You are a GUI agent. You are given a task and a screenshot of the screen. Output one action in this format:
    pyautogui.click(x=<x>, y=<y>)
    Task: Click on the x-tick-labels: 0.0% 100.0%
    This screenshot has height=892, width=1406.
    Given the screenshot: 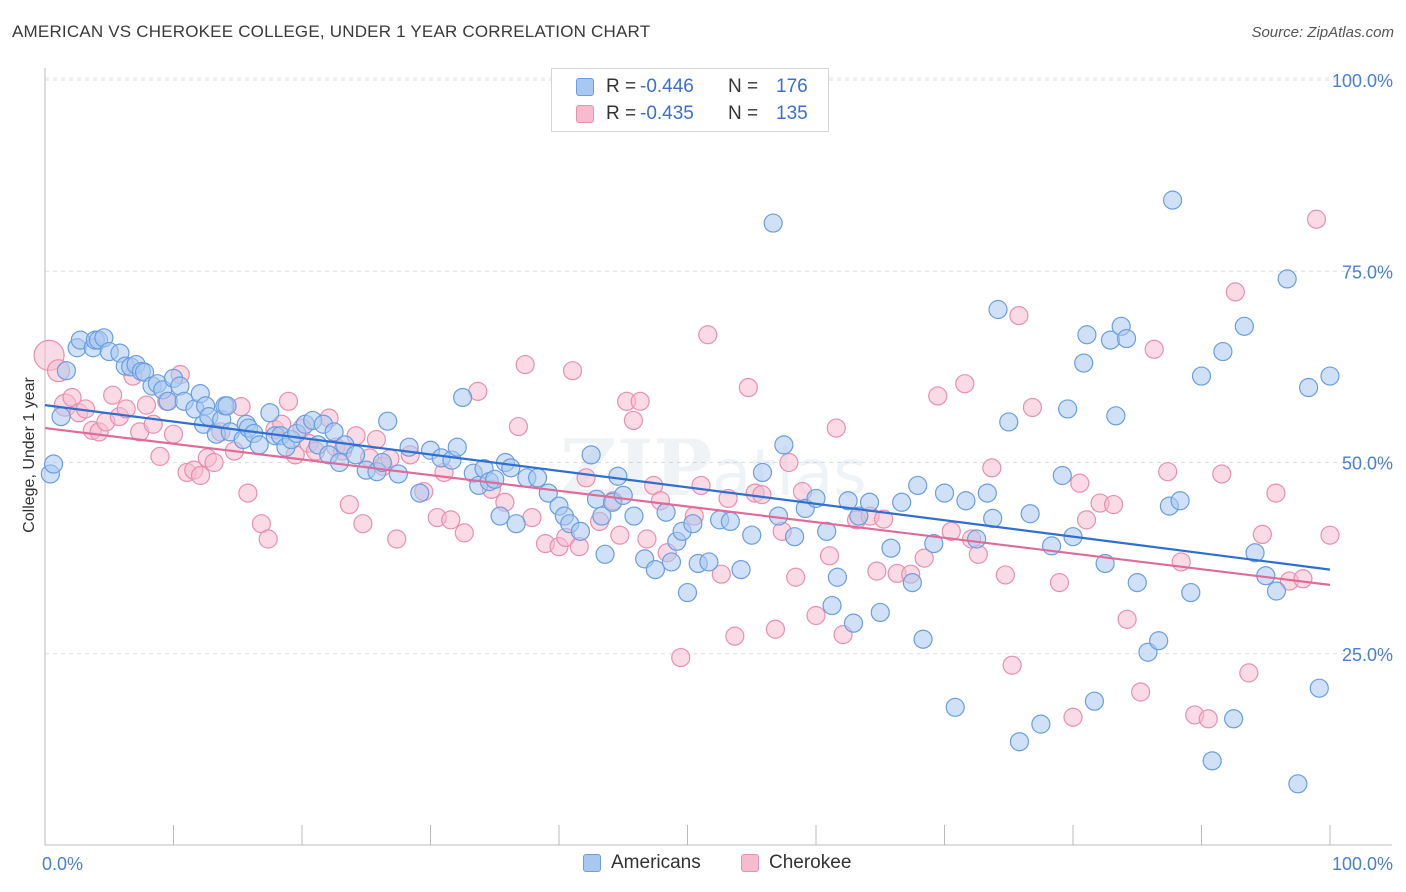 What is the action you would take?
    pyautogui.click(x=717, y=864)
    